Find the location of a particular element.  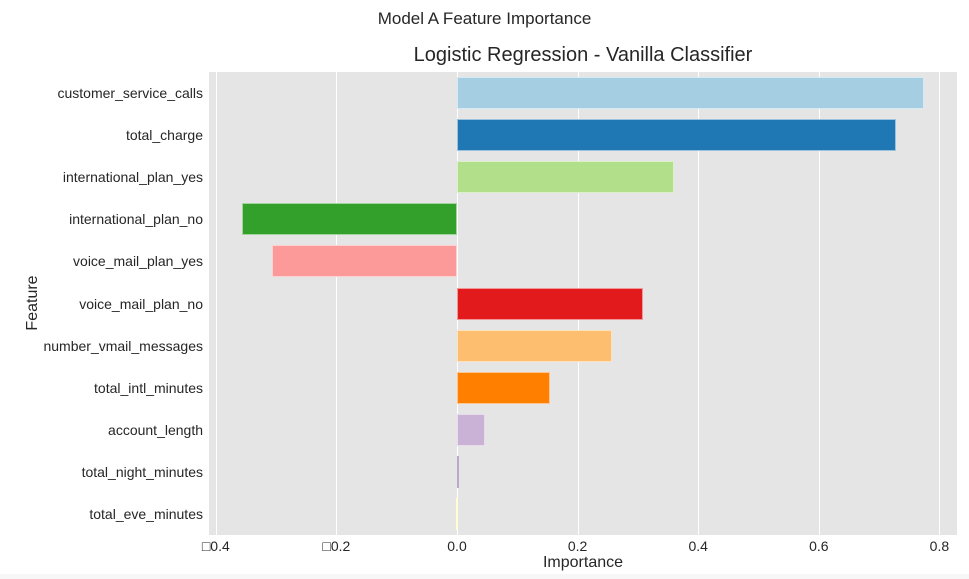

bar-total-eve-minutes is located at coordinates (456, 513).